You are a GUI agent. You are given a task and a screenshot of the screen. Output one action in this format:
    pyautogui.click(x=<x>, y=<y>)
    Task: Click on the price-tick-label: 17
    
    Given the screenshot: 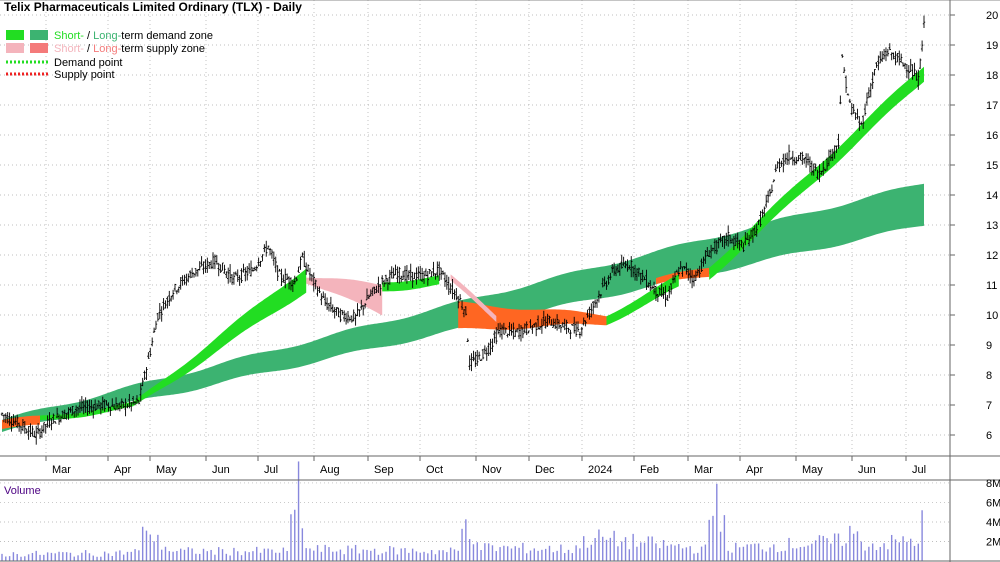 What is the action you would take?
    pyautogui.click(x=992, y=106)
    